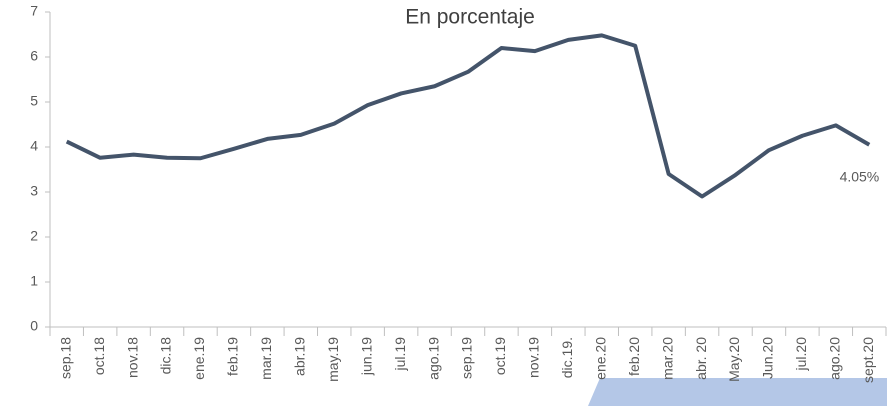  I want to click on y-tick-label: 2, so click(34, 236).